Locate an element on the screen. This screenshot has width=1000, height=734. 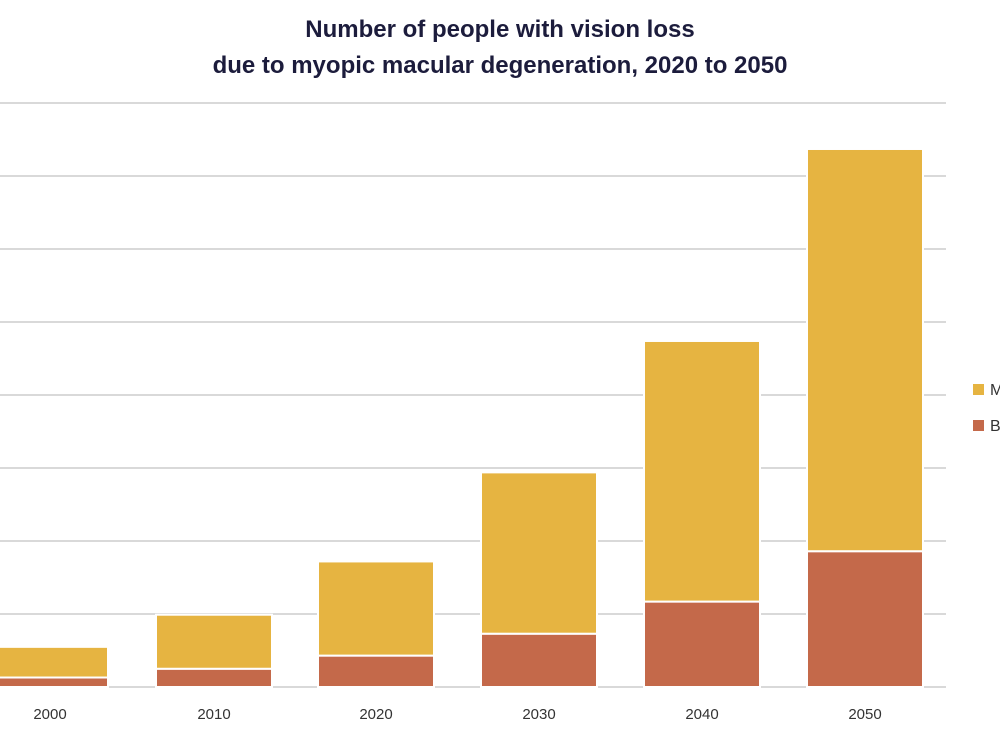
bar-b-2020 is located at coordinates (376, 671).